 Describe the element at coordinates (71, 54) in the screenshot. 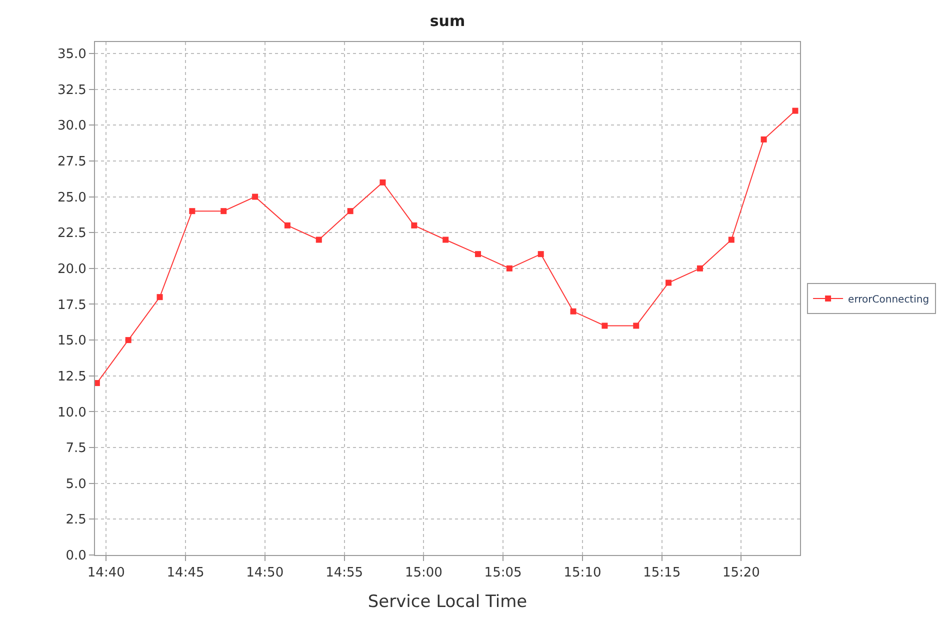

I see `y-tick-label: 35.0` at that location.